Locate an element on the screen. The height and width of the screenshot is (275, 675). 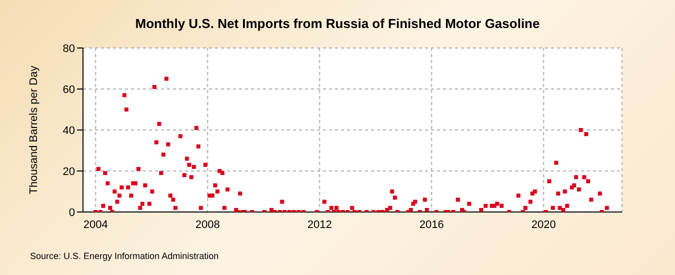
x-tick-label: 2004 is located at coordinates (95, 224).